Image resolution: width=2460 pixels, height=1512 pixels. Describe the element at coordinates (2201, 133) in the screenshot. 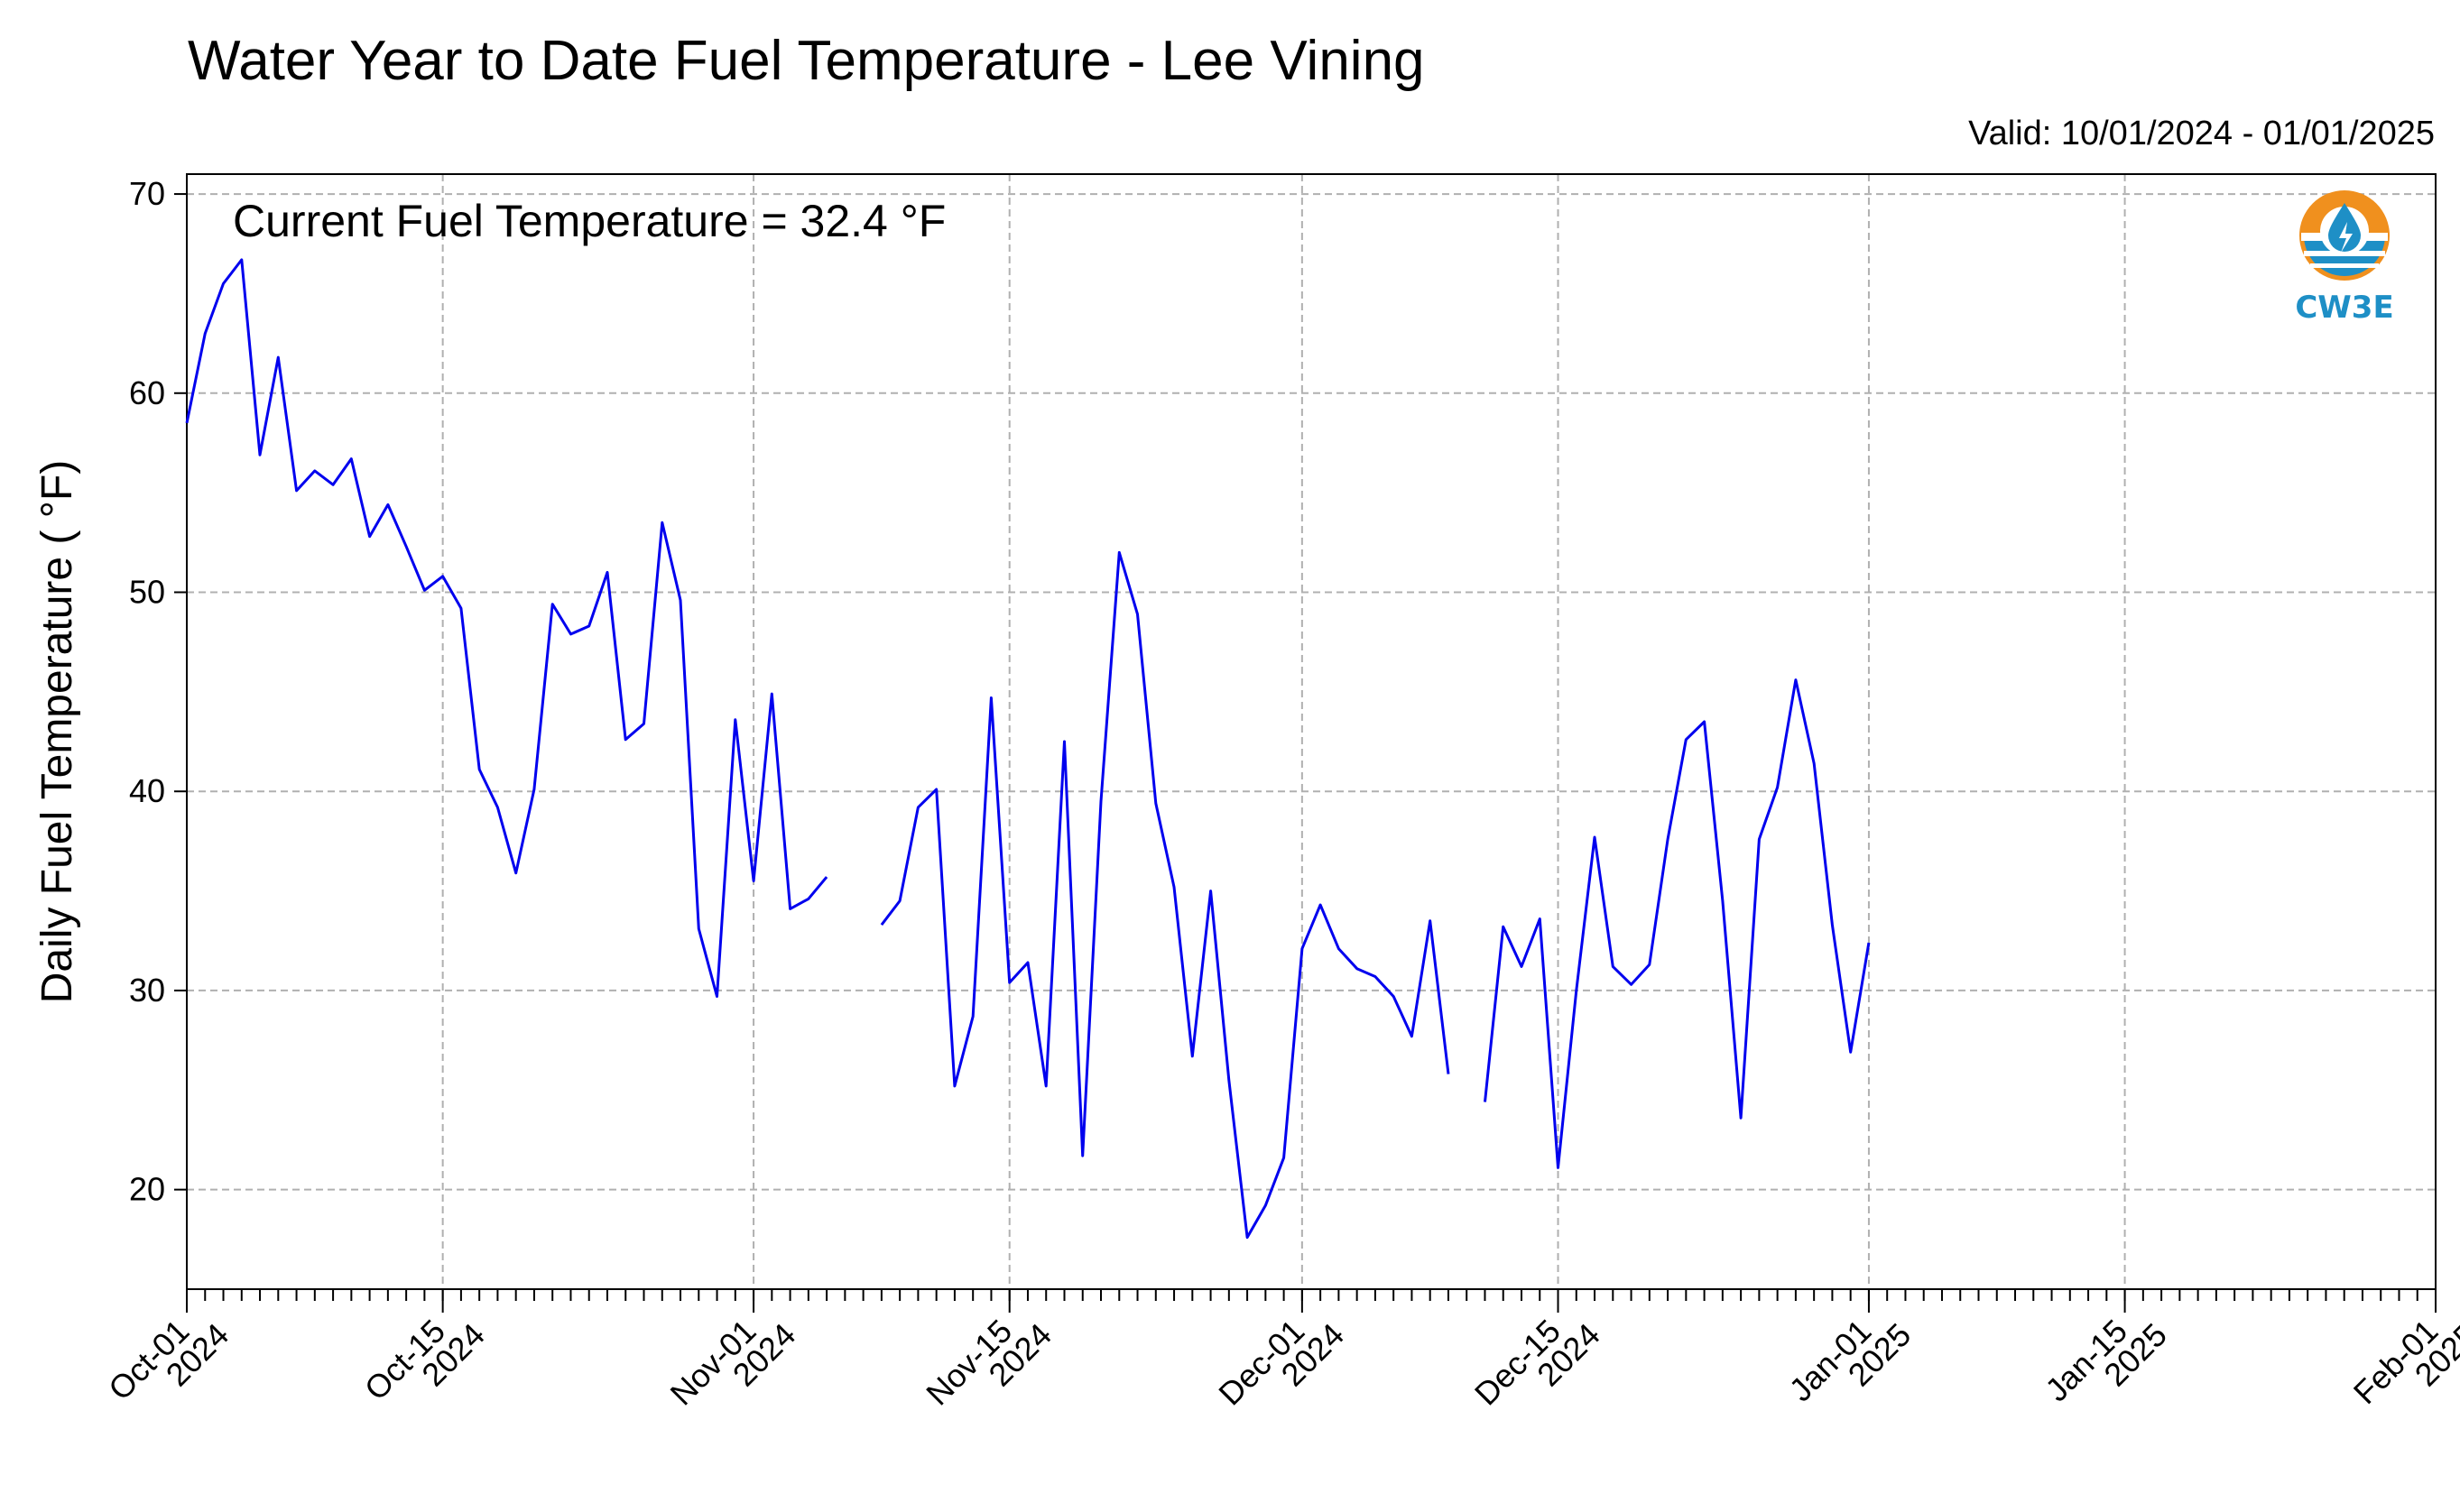

I see `valid-range: Valid: 10/01/2024 - 01/01/2025` at that location.